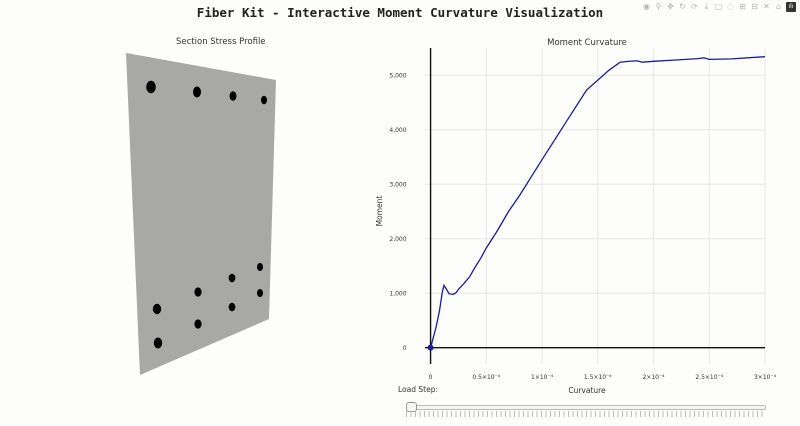  Describe the element at coordinates (586, 414) in the screenshot. I see `slider-ticks` at that location.